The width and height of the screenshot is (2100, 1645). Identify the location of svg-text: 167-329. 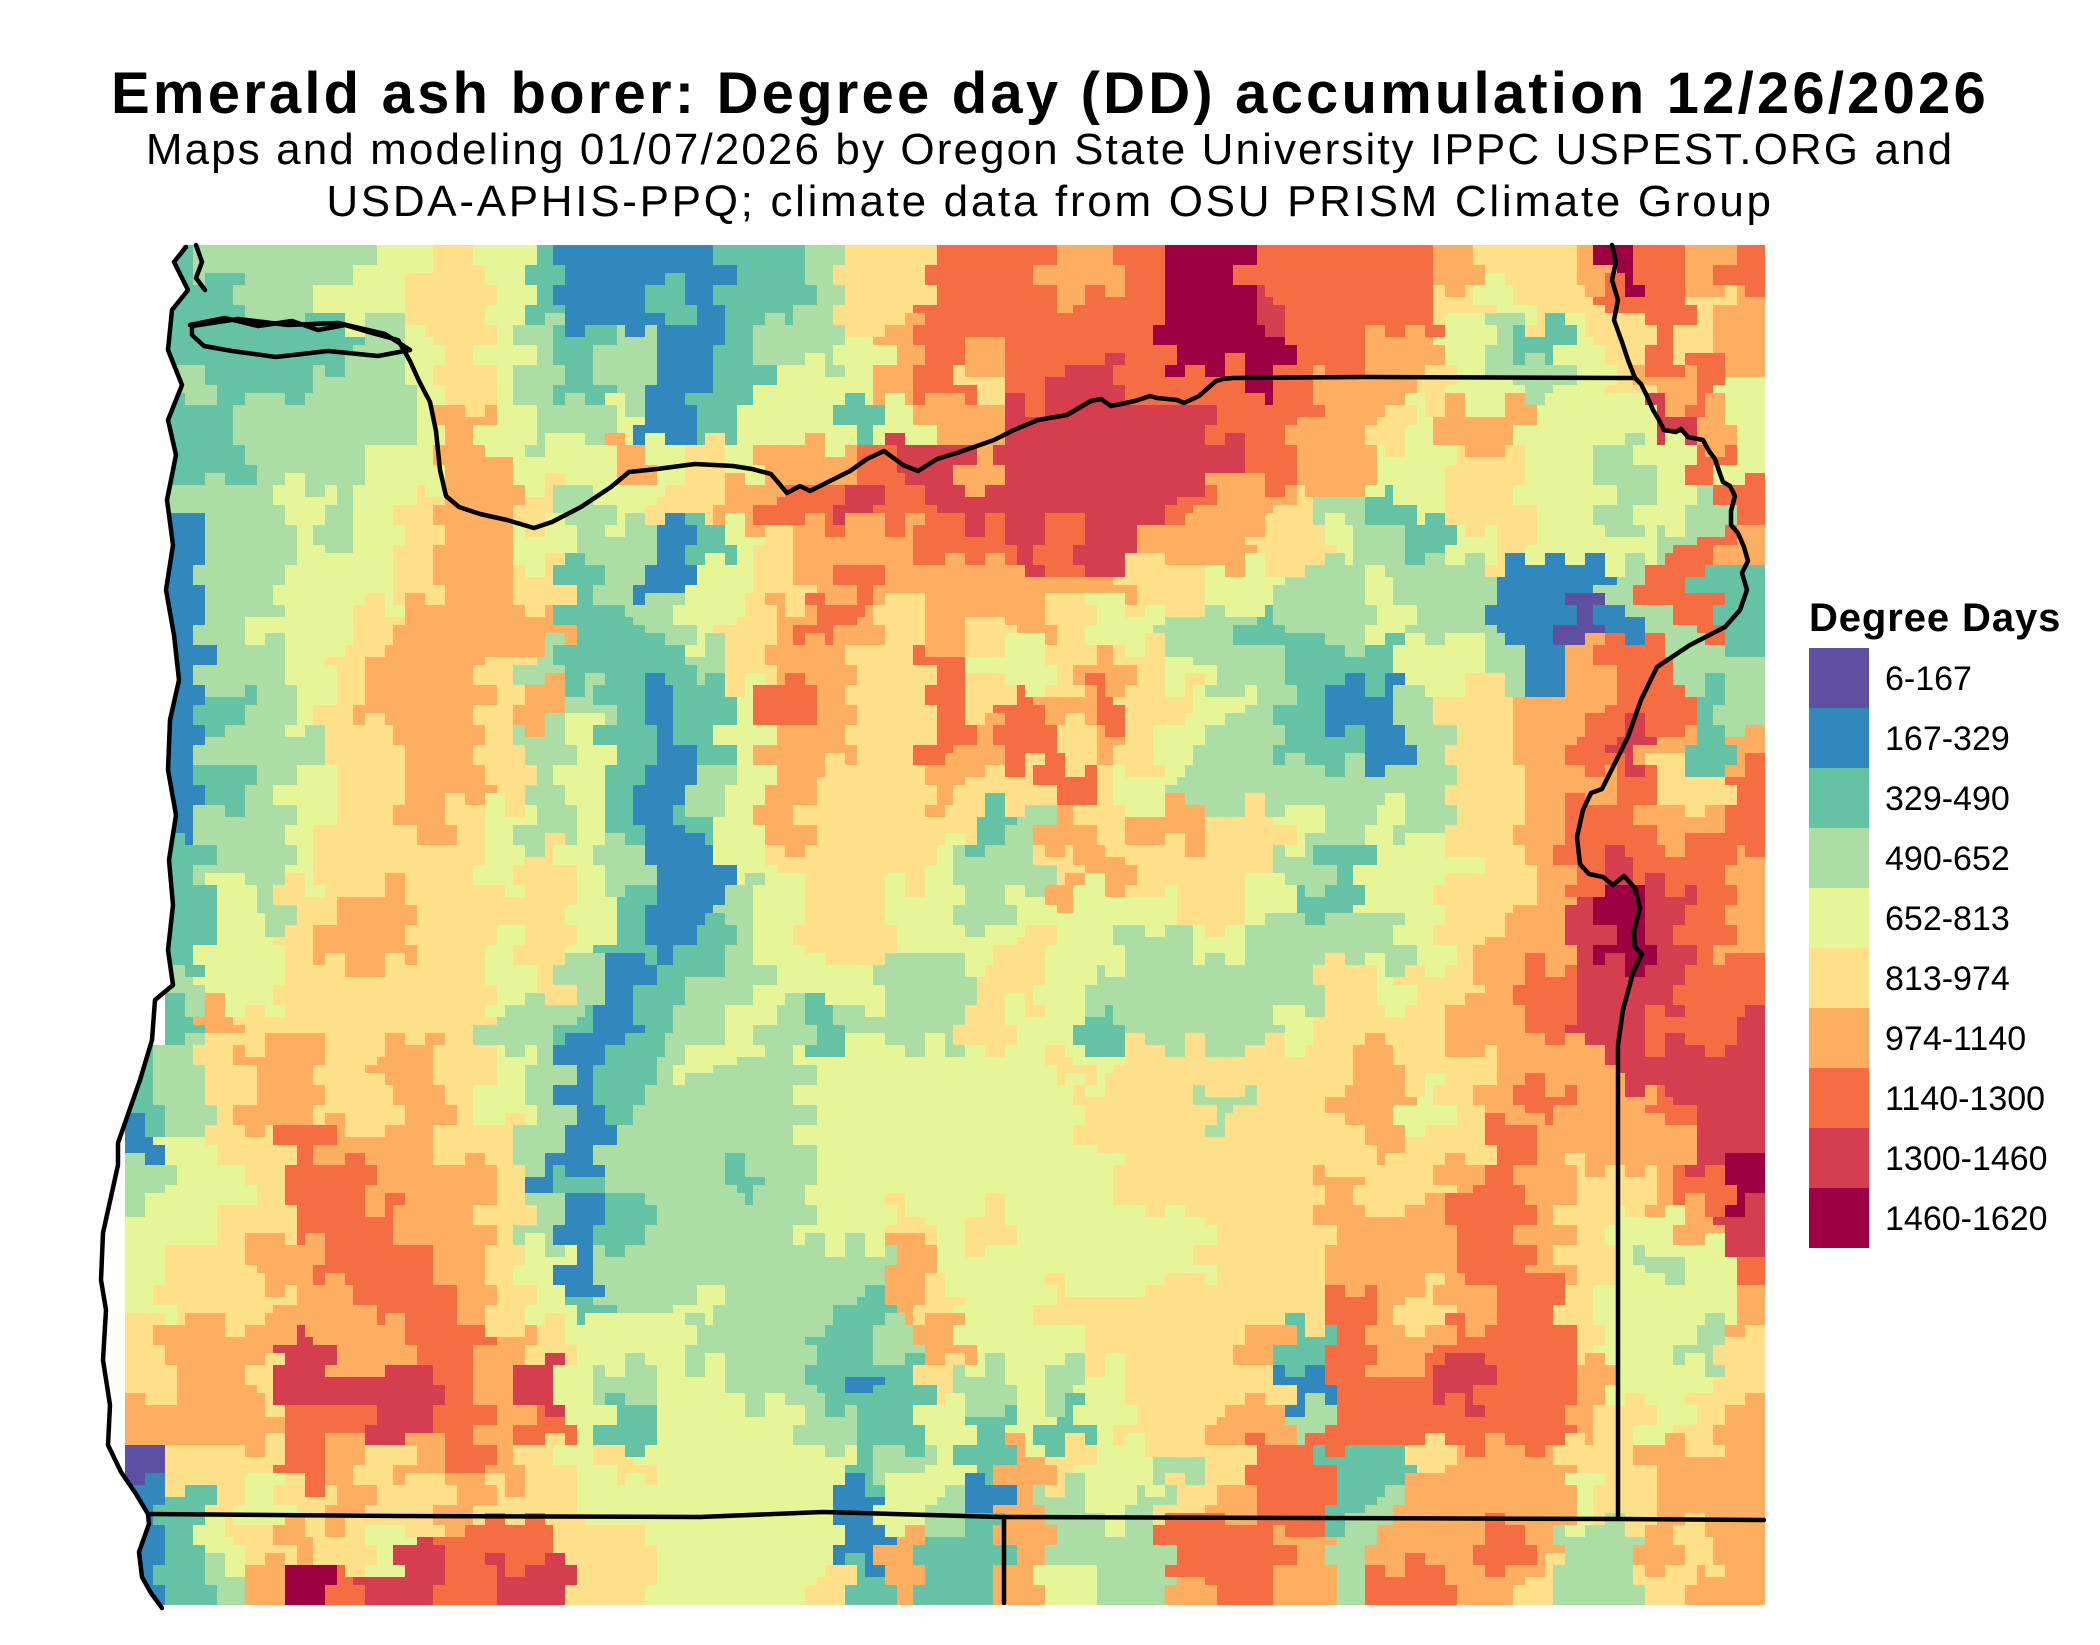
(1947, 739).